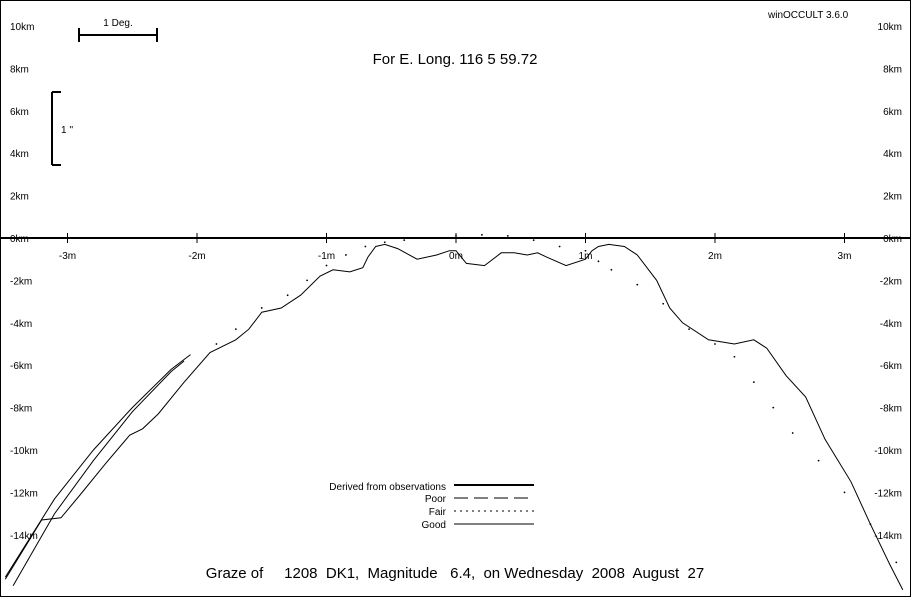 This screenshot has height=597, width=911. I want to click on y-tick-label-right-8: -6km, so click(891, 366).